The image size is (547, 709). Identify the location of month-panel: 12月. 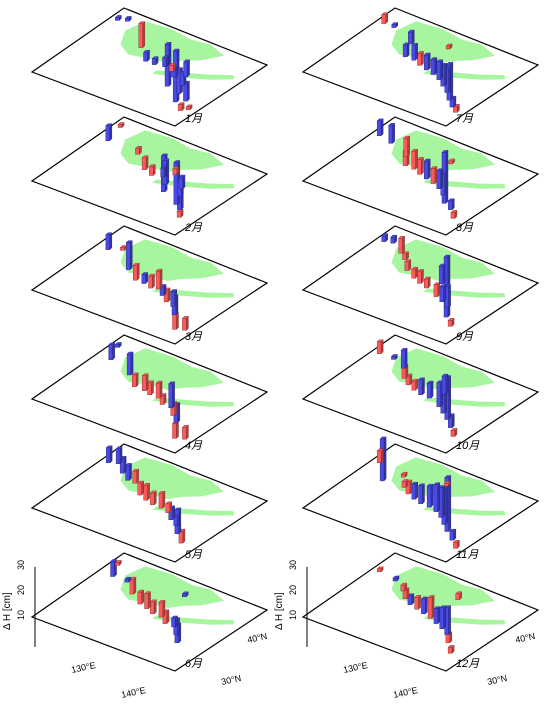
(420, 612).